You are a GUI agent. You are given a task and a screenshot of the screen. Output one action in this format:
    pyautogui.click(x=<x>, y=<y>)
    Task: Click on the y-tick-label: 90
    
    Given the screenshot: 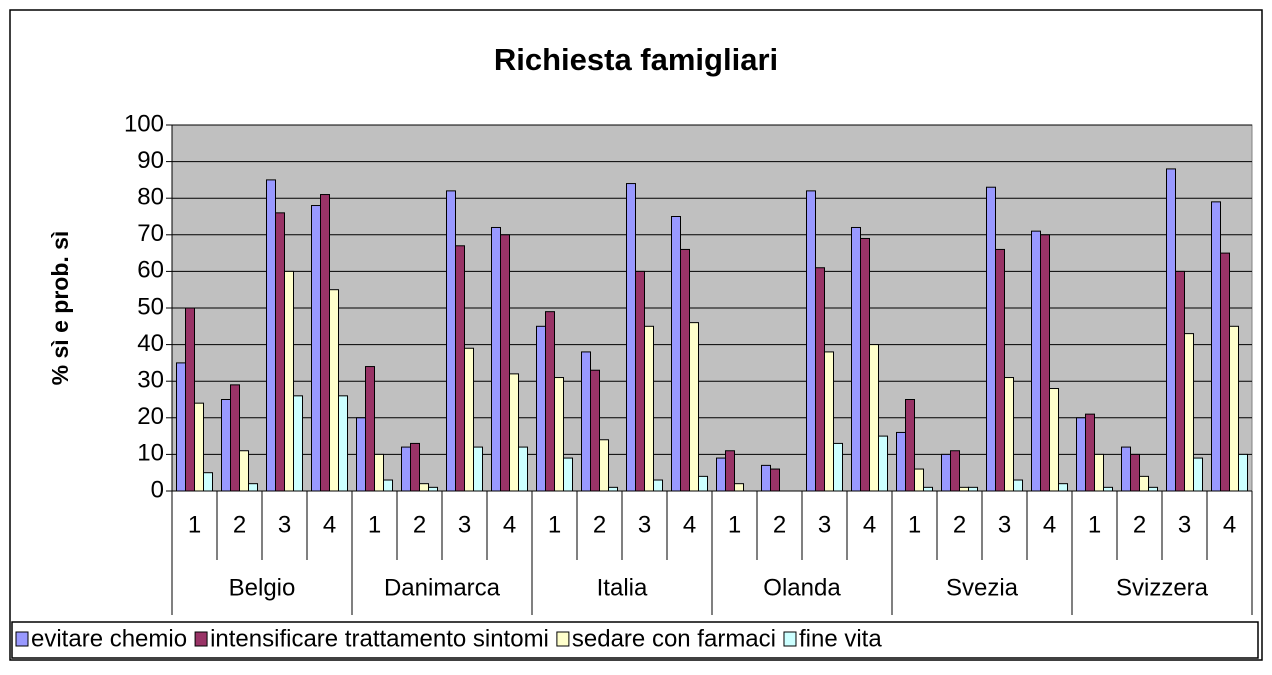 What is the action you would take?
    pyautogui.click(x=150, y=160)
    